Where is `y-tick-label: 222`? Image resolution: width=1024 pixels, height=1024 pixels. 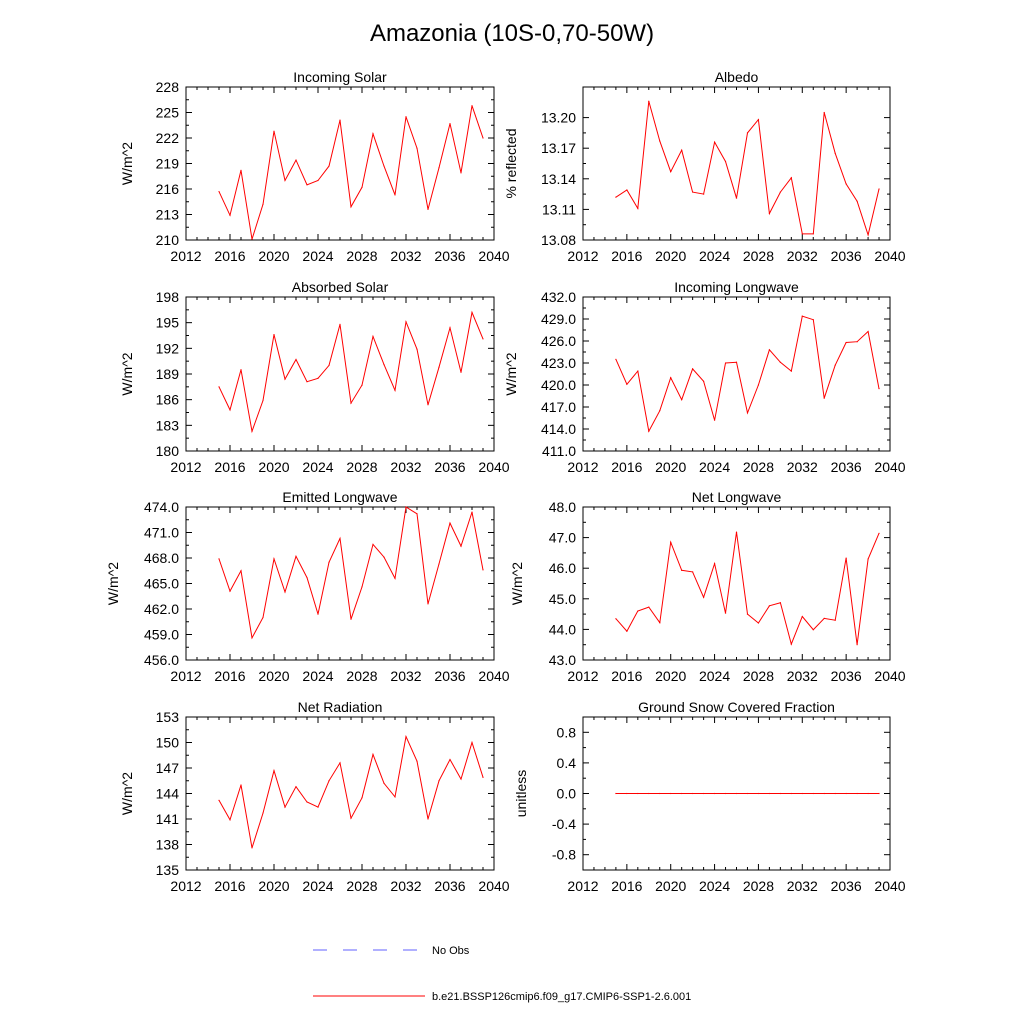 y-tick-label: 222 is located at coordinates (168, 138).